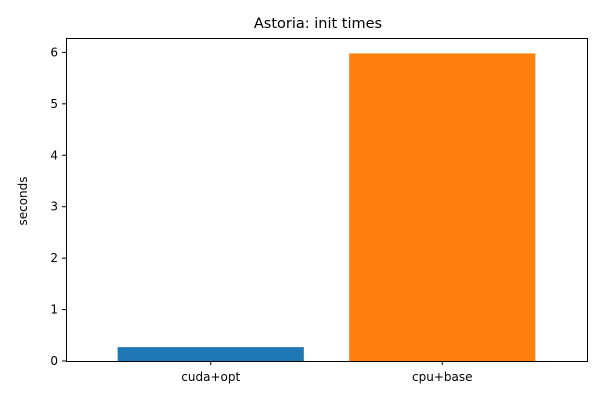  Describe the element at coordinates (54, 361) in the screenshot. I see `y-tick-label: 0` at that location.